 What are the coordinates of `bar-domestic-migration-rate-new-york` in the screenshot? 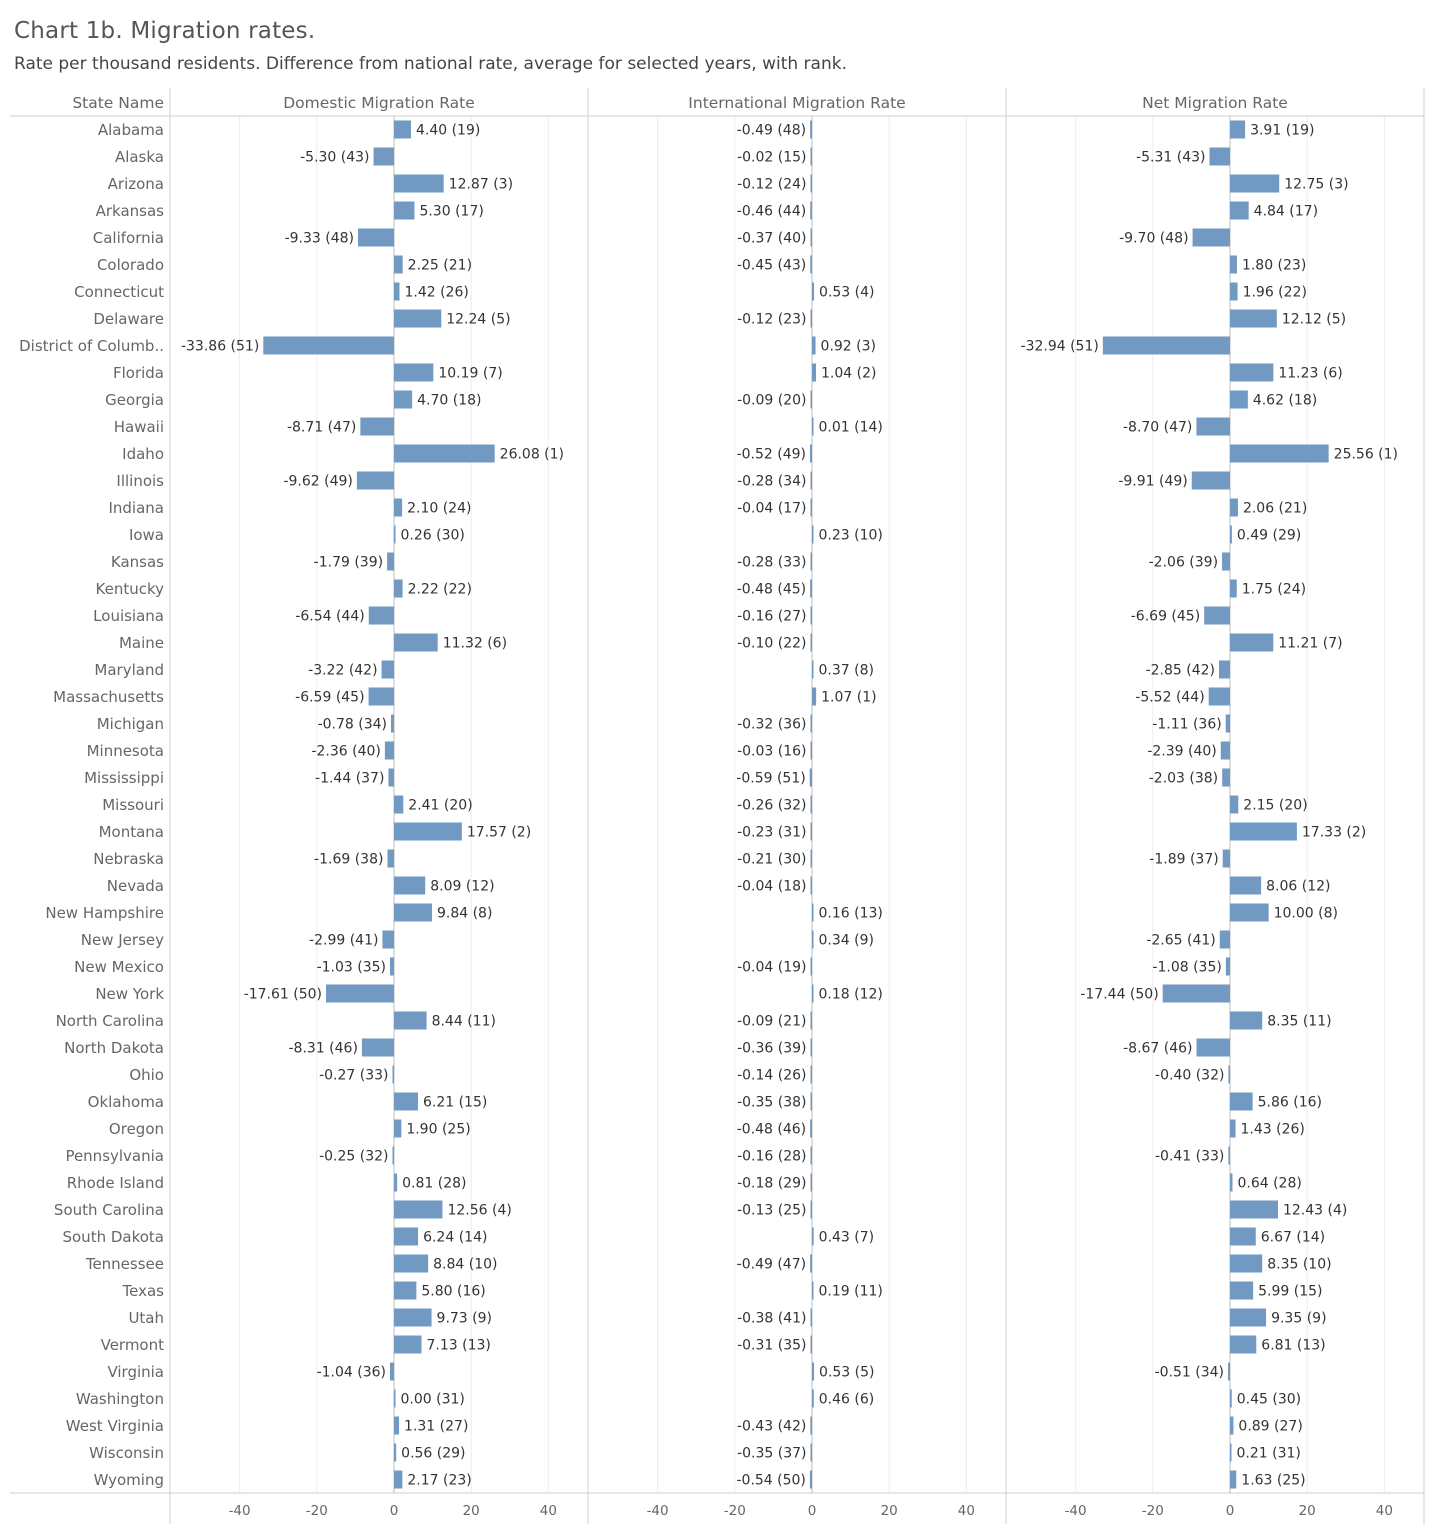 It's located at (360, 993).